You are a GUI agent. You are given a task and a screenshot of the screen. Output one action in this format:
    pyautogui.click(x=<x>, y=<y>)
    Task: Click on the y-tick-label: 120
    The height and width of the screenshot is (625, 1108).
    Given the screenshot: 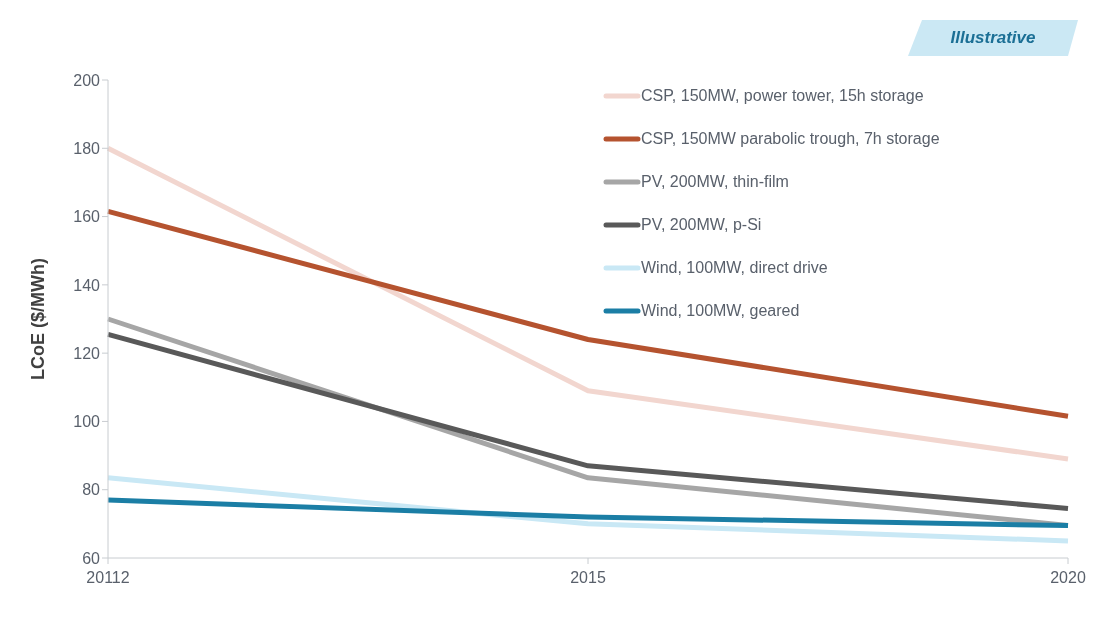 What is the action you would take?
    pyautogui.click(x=87, y=353)
    